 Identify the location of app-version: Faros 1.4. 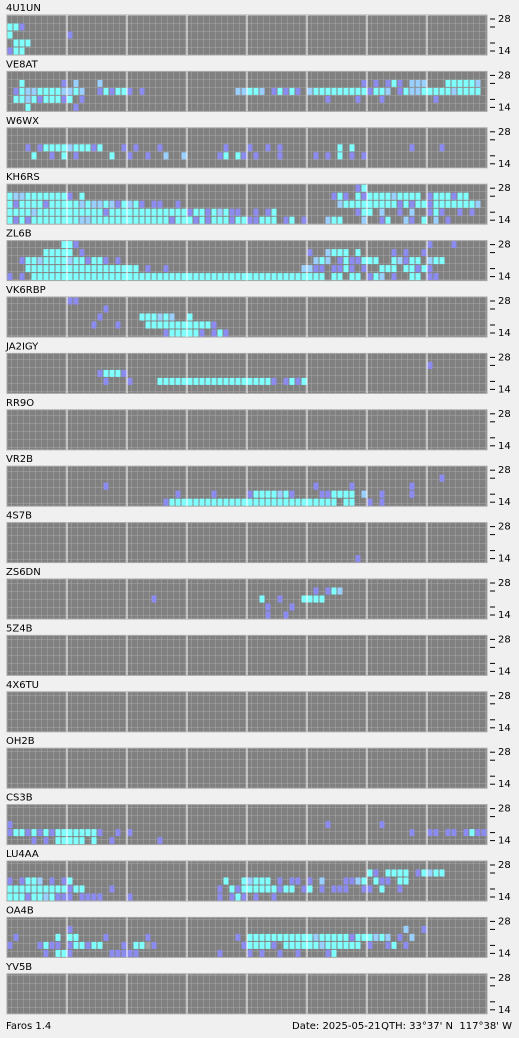
(28, 1026).